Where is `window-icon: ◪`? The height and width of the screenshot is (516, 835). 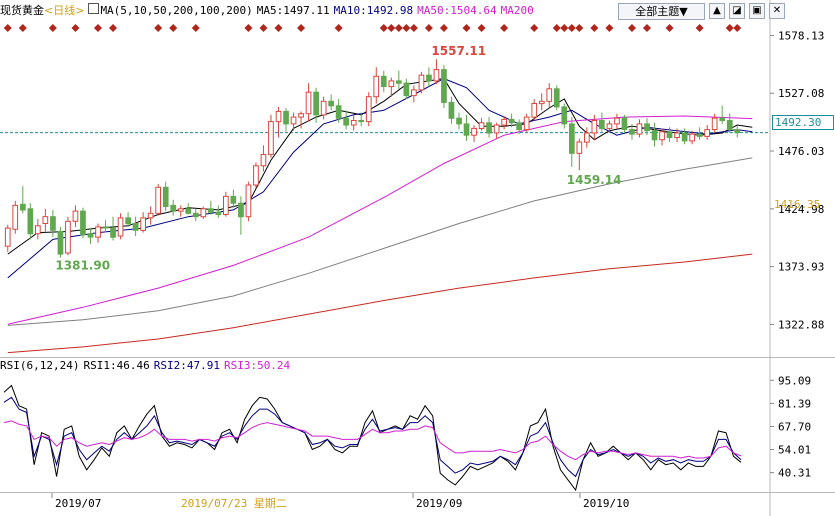 window-icon: ◪ is located at coordinates (737, 11).